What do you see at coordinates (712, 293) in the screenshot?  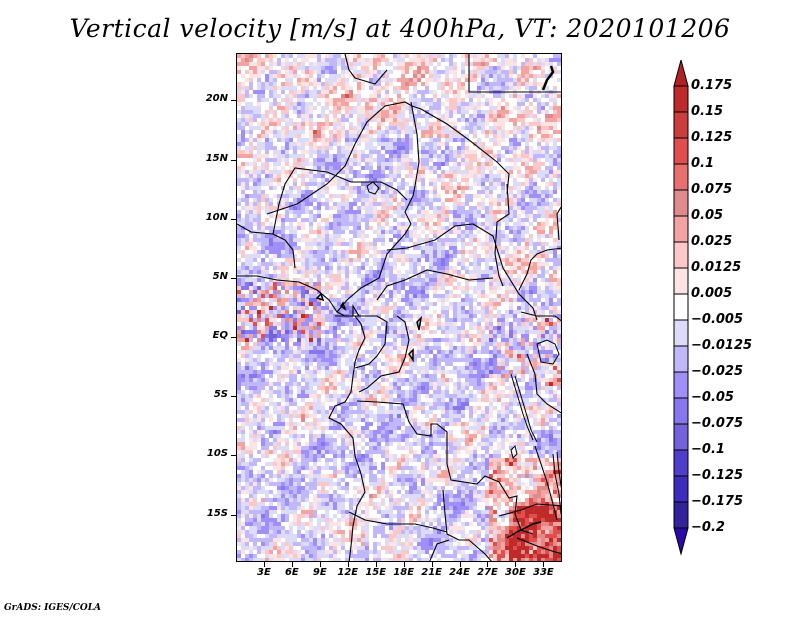 I see `colorbar-label: 0.005` at bounding box center [712, 293].